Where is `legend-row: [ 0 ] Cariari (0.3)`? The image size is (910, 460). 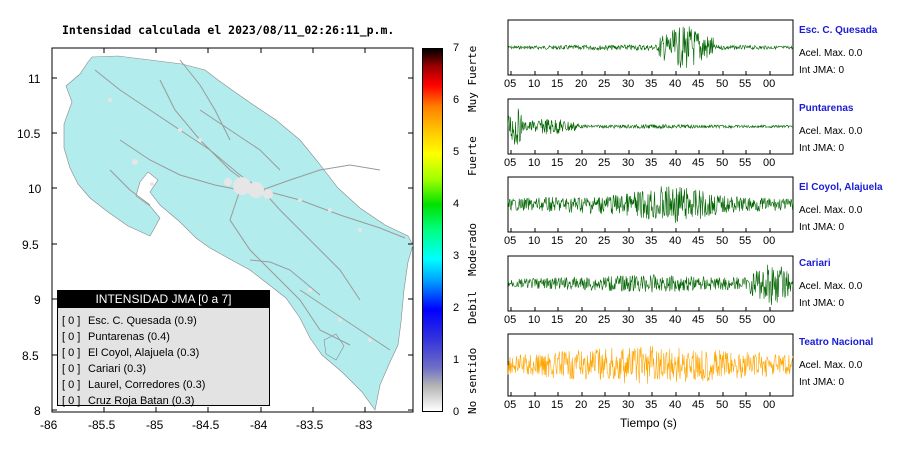
legend-row: [ 0 ] Cariari (0.3) is located at coordinates (163, 369).